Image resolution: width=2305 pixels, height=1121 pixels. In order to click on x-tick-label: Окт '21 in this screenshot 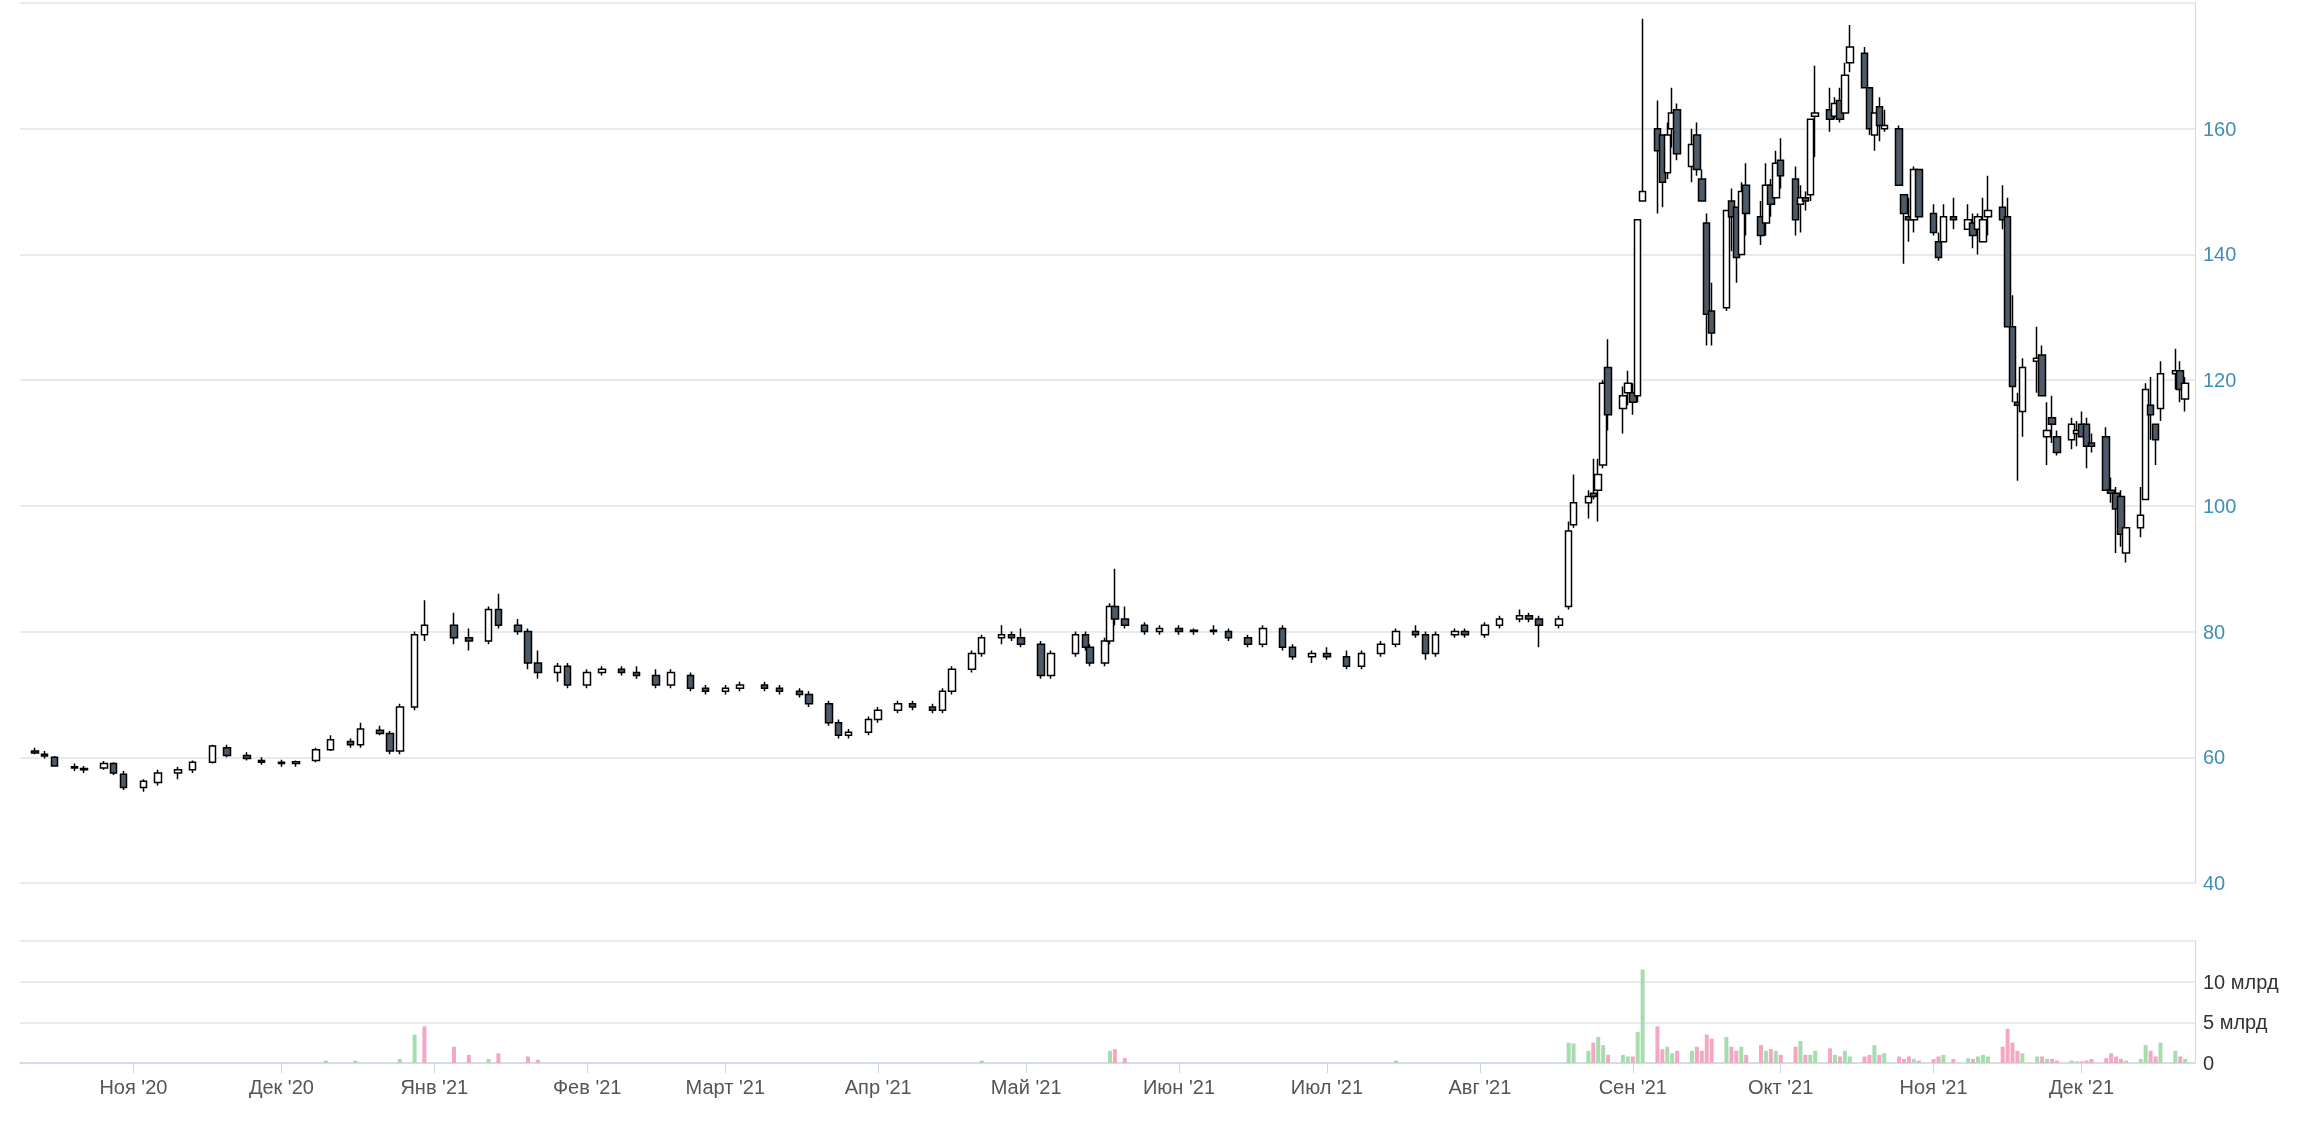, I will do `click(1781, 1087)`.